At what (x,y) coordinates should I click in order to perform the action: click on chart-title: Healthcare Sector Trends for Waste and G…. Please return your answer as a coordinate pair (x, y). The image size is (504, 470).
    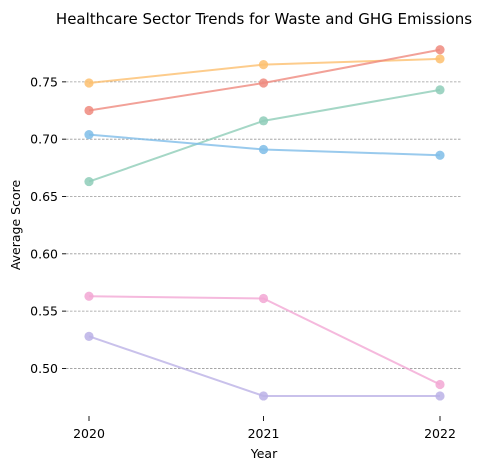
    Looking at the image, I should click on (264, 19).